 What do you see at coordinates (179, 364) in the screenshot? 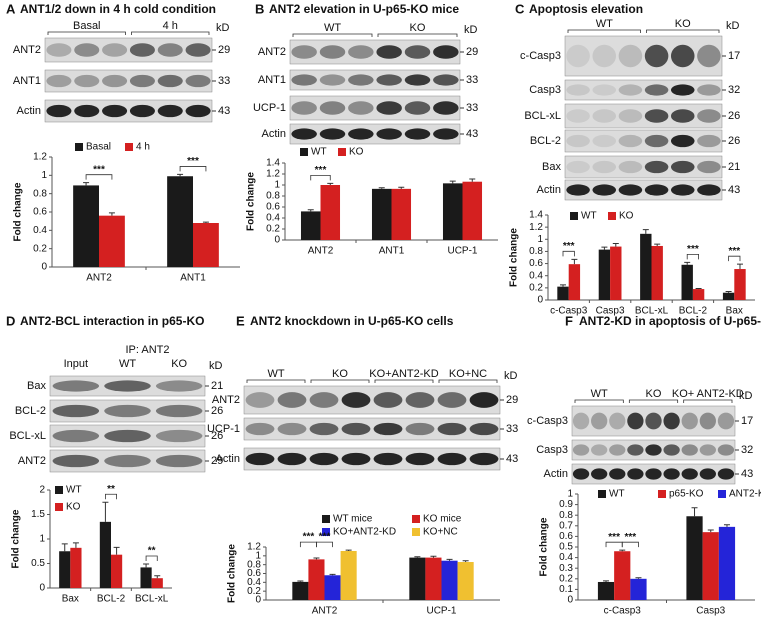
I see `group-label: KO` at bounding box center [179, 364].